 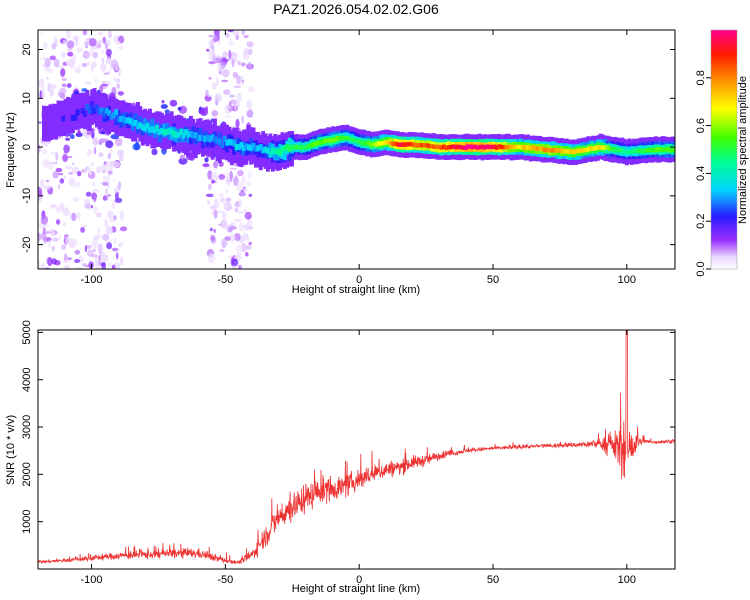 I want to click on spectrogram-ytick-label: -20, so click(x=27, y=245).